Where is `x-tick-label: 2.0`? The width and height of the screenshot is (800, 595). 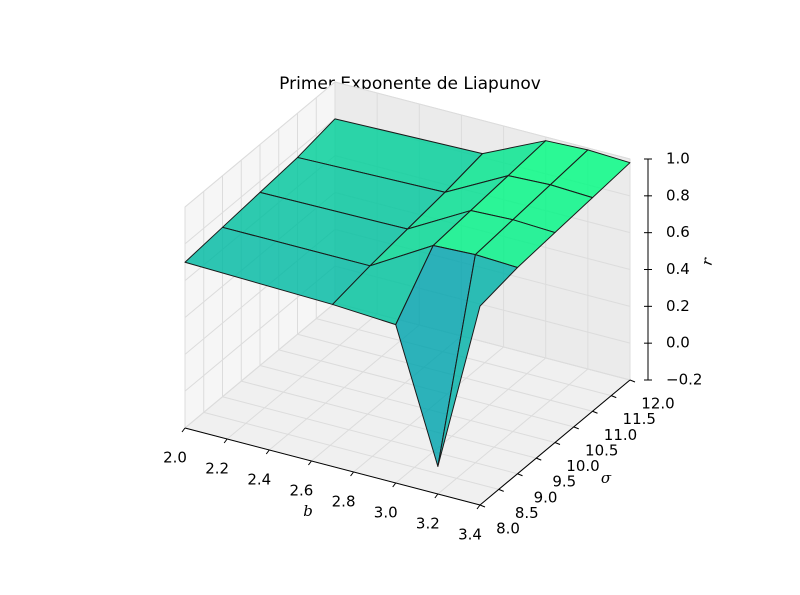 x-tick-label: 2.0 is located at coordinates (175, 458).